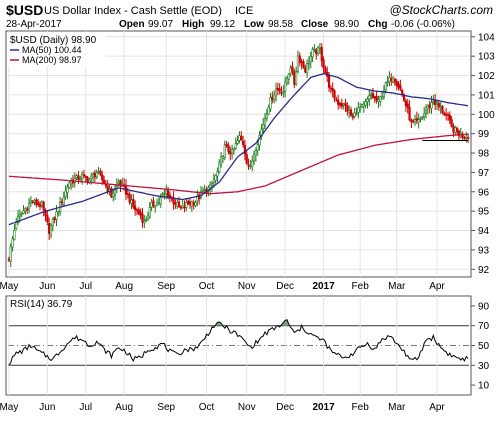 The image size is (499, 428). I want to click on legend-ma200-label: MA(200) 98.97, so click(52, 60).